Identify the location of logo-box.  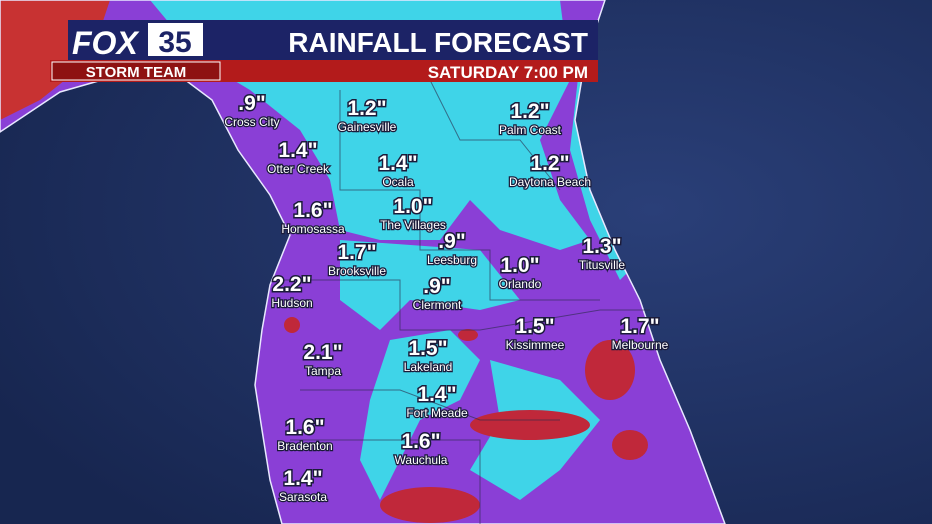
(175, 39).